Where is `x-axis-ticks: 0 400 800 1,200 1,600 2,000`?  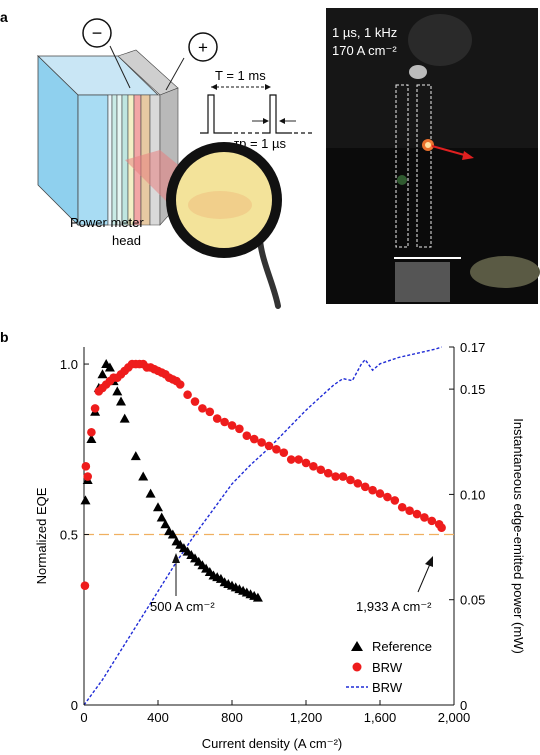 x-axis-ticks: 0 400 800 1,200 1,600 2,000 is located at coordinates (275, 712).